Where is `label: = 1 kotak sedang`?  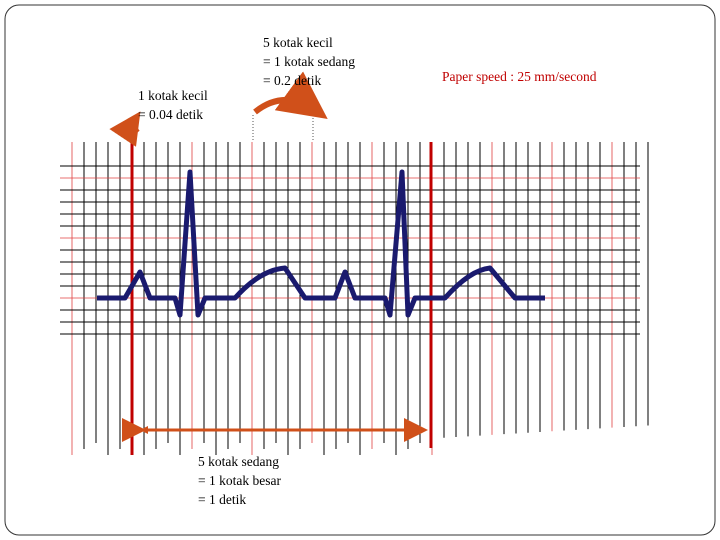
label: = 1 kotak sedang is located at coordinates (309, 61).